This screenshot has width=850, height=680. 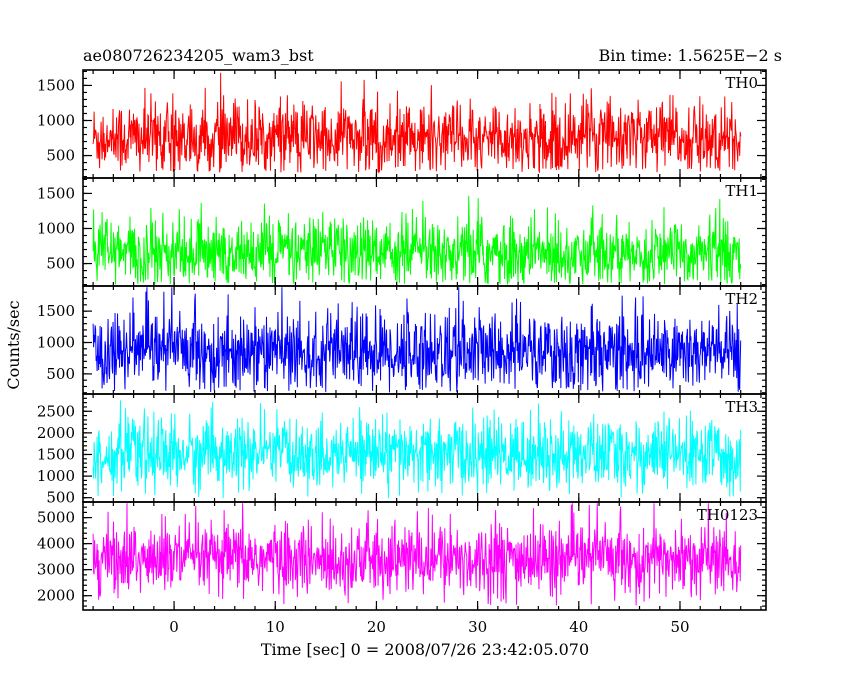 What do you see at coordinates (679, 627) in the screenshot?
I see `x-tick-label: 50` at bounding box center [679, 627].